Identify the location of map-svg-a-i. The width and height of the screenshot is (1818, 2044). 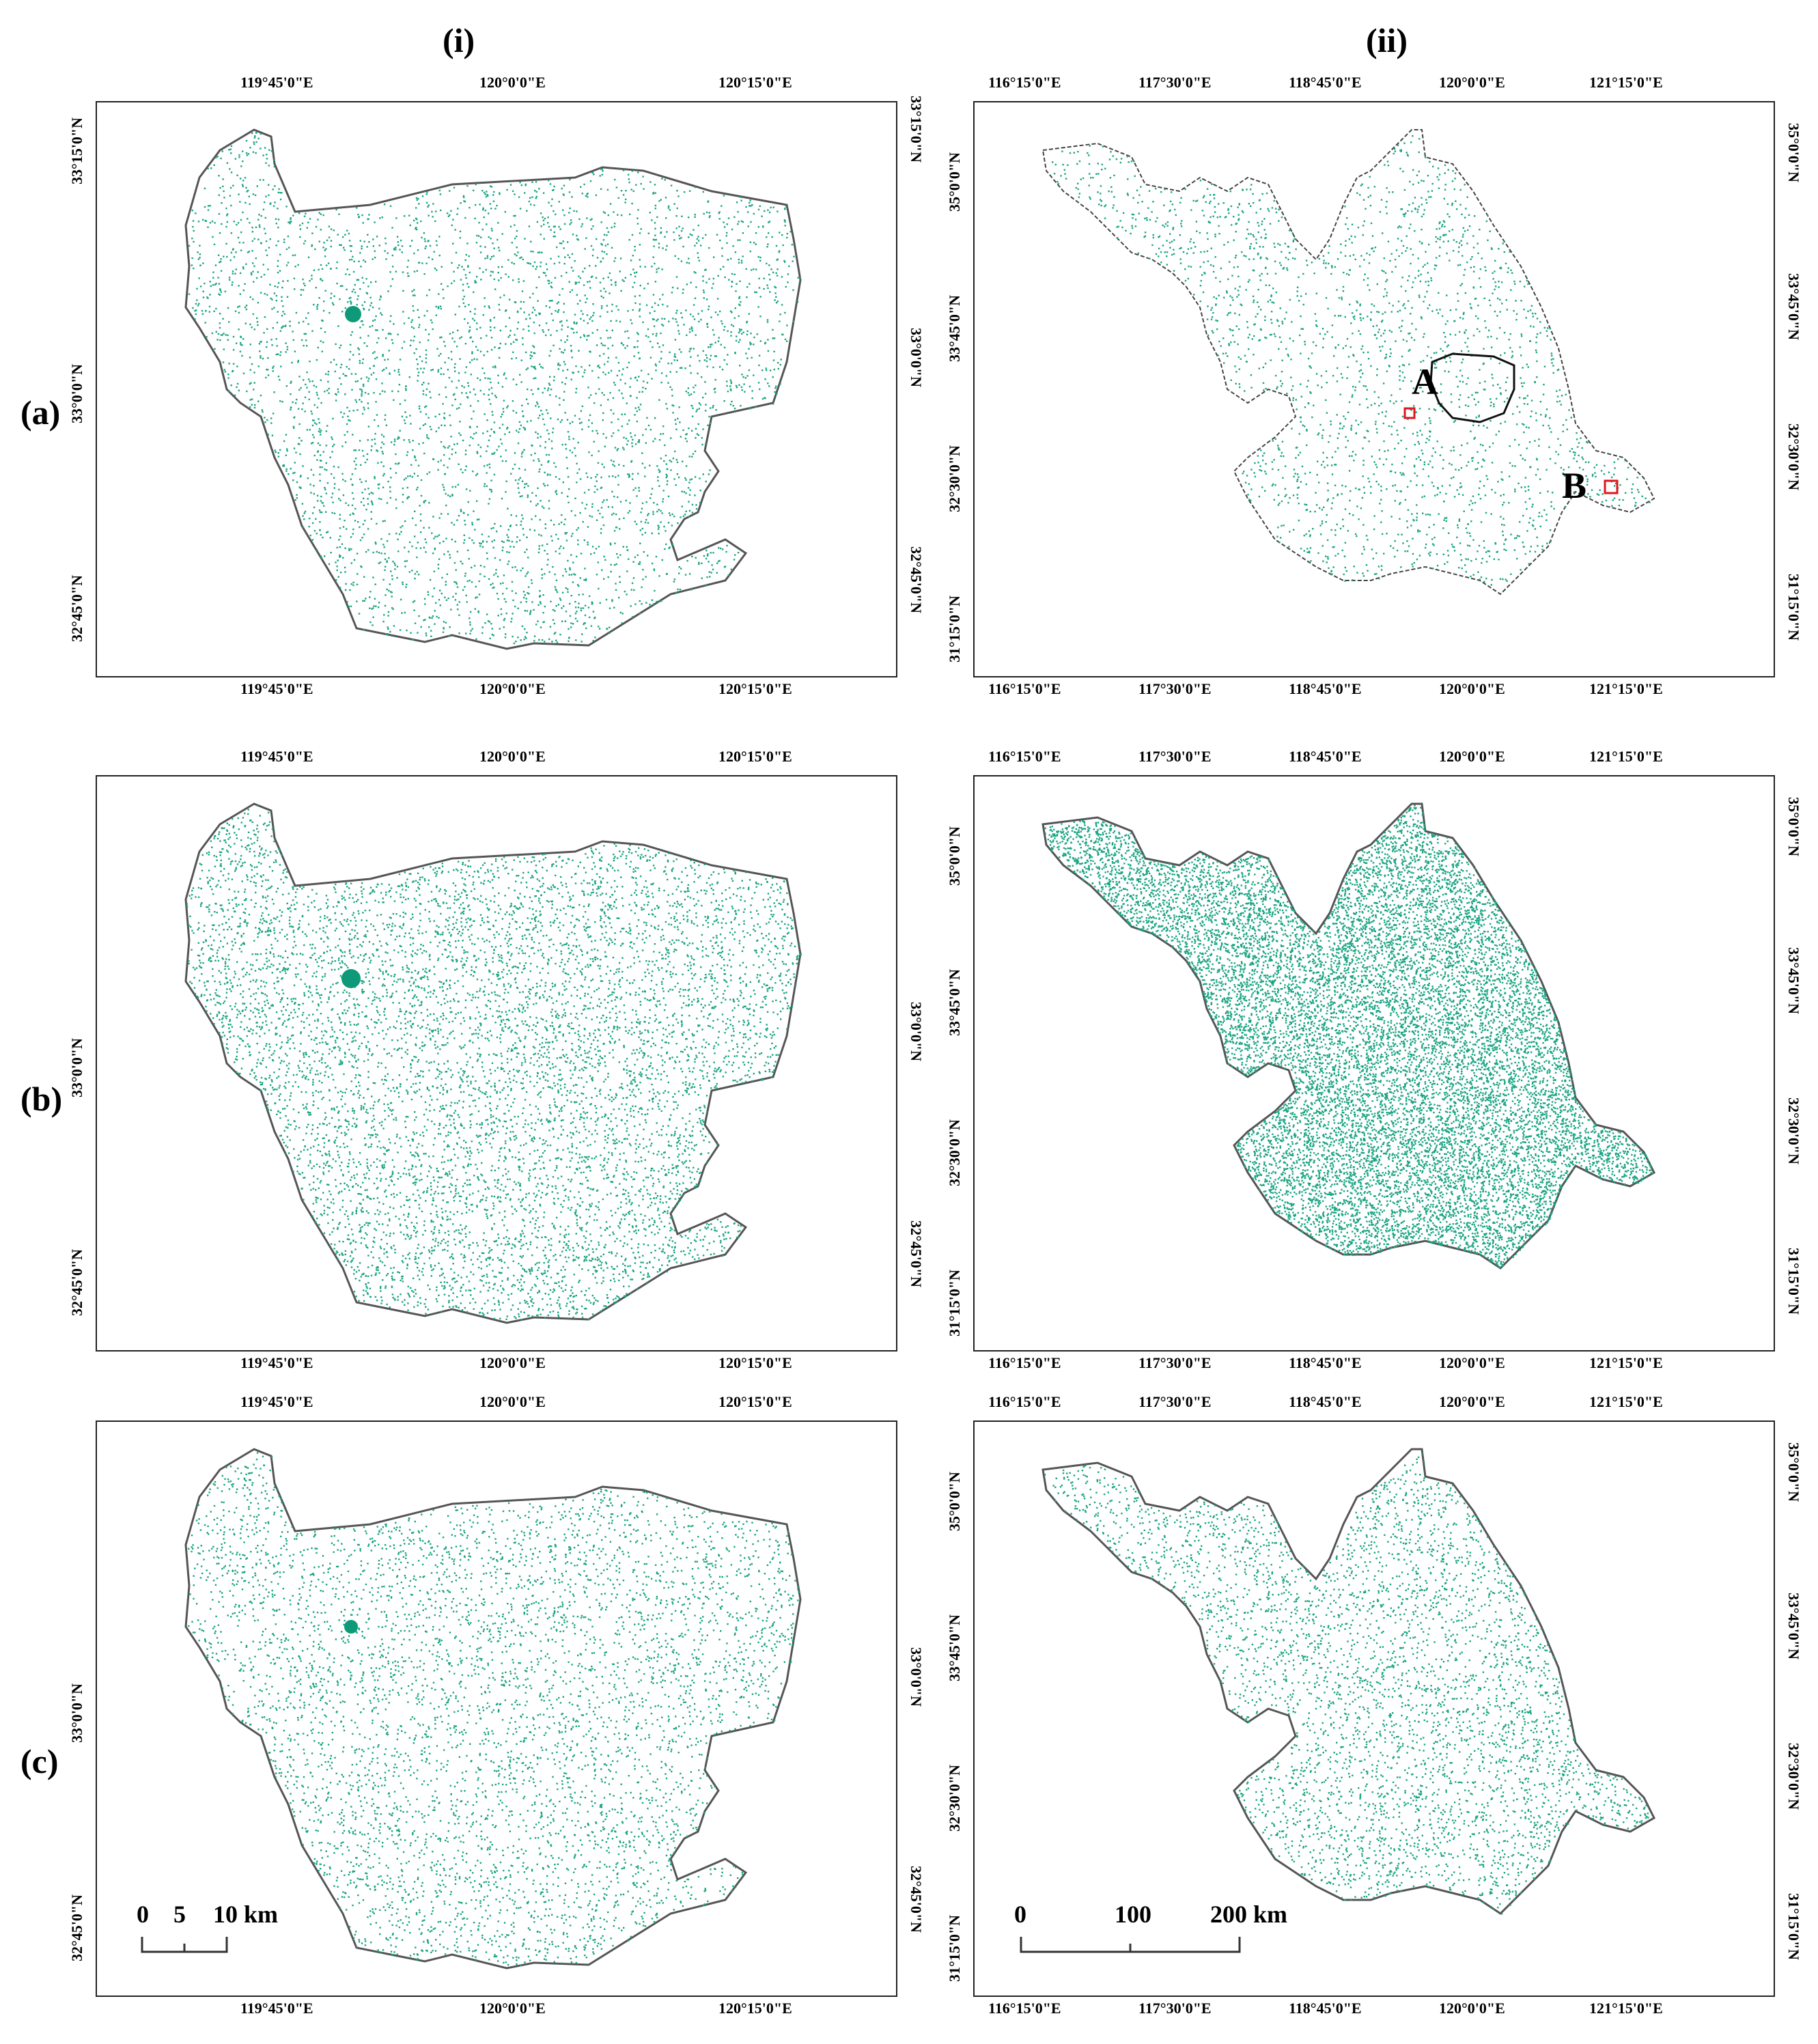
(493, 389).